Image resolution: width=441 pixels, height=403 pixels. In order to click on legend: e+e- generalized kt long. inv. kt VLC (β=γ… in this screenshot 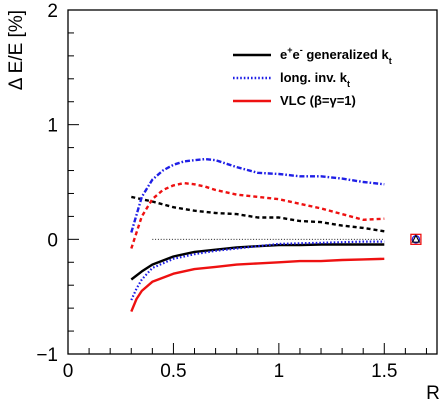, I will do `click(312, 76)`.